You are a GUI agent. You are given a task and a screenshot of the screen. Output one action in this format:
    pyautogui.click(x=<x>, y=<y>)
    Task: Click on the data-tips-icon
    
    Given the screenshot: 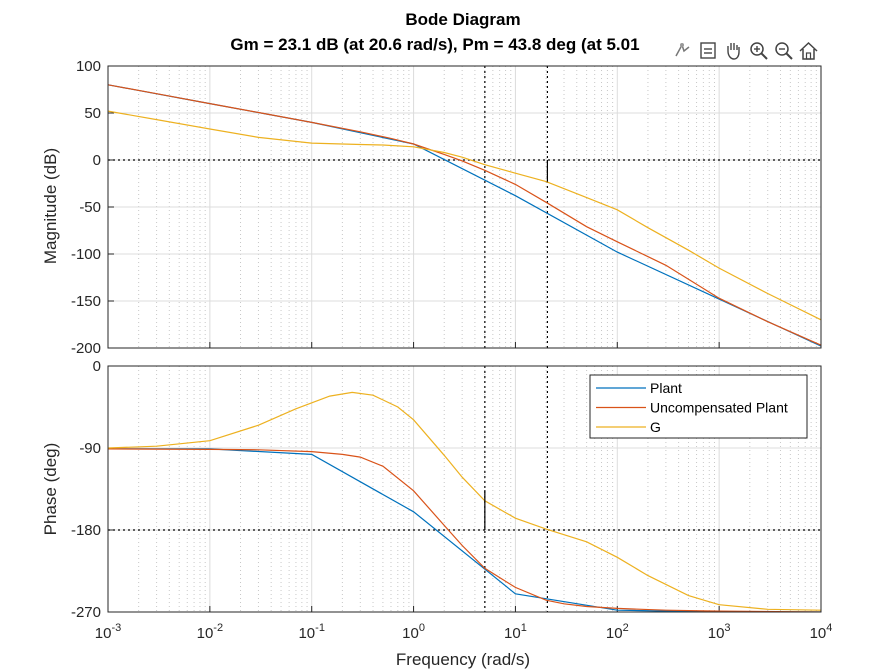 What is the action you would take?
    pyautogui.click(x=683, y=50)
    